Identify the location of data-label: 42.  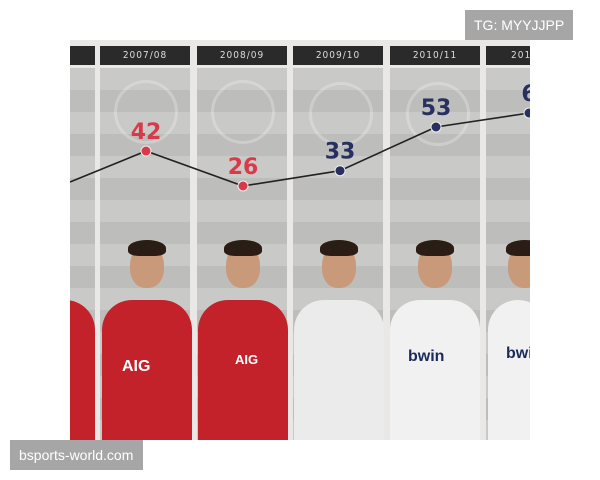
(146, 132).